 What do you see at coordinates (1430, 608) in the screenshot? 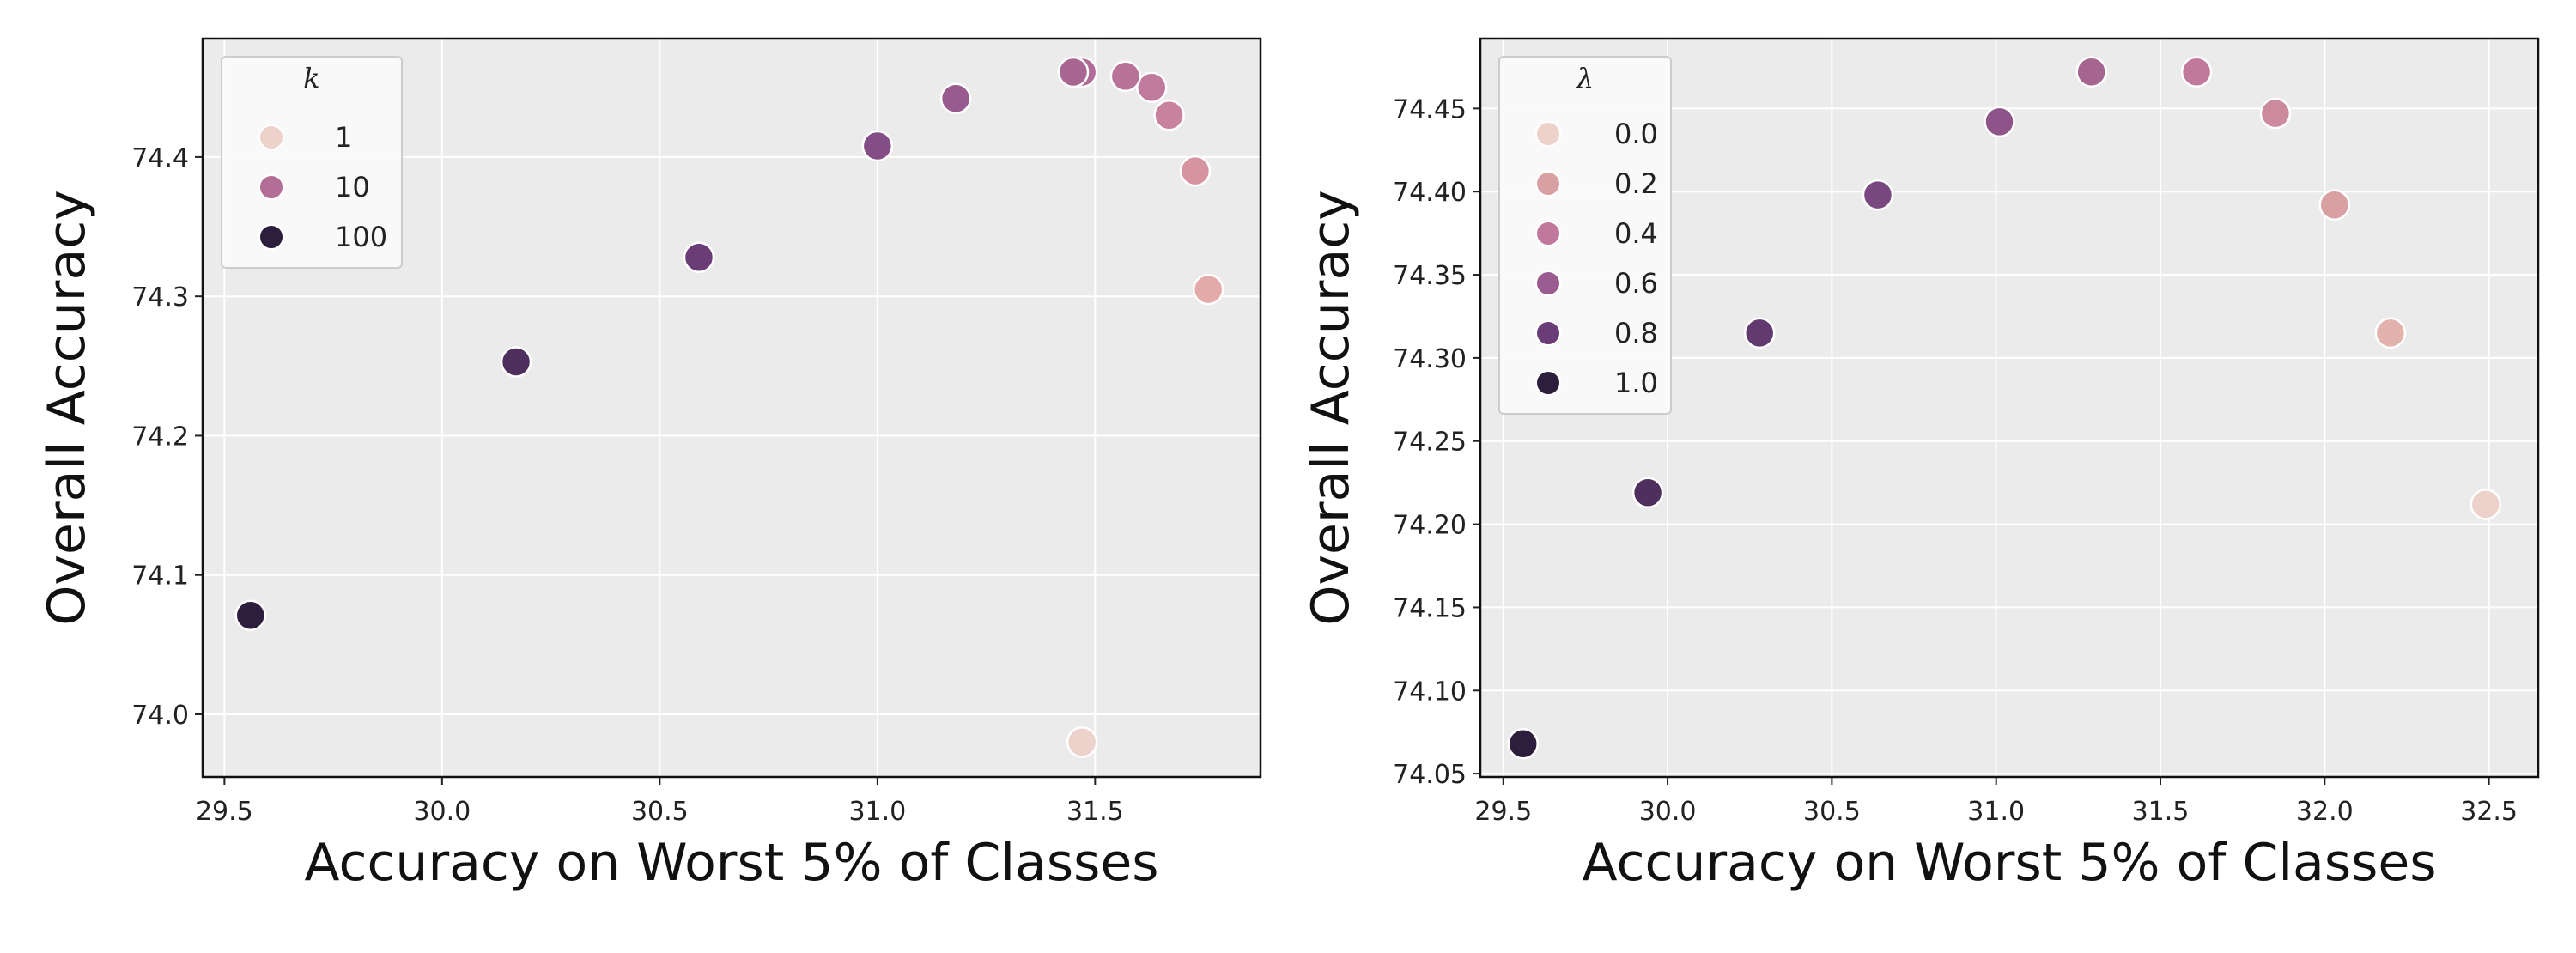
I see `y-tick-label: 74.15` at bounding box center [1430, 608].